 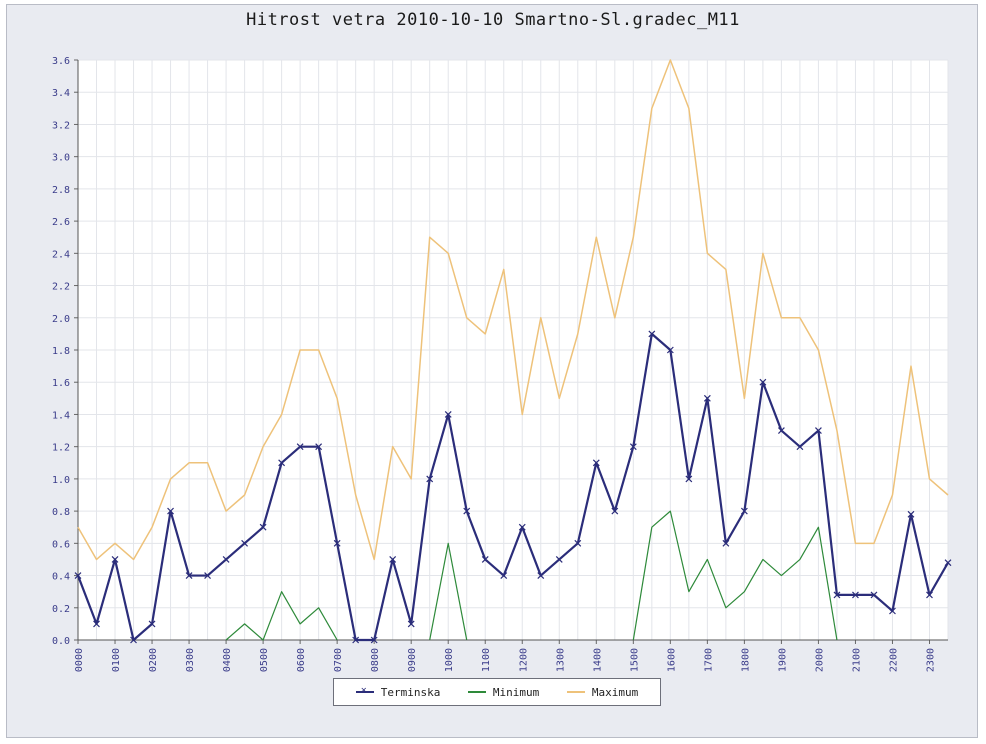 What do you see at coordinates (476, 692) in the screenshot?
I see `legend-swatch-minimum` at bounding box center [476, 692].